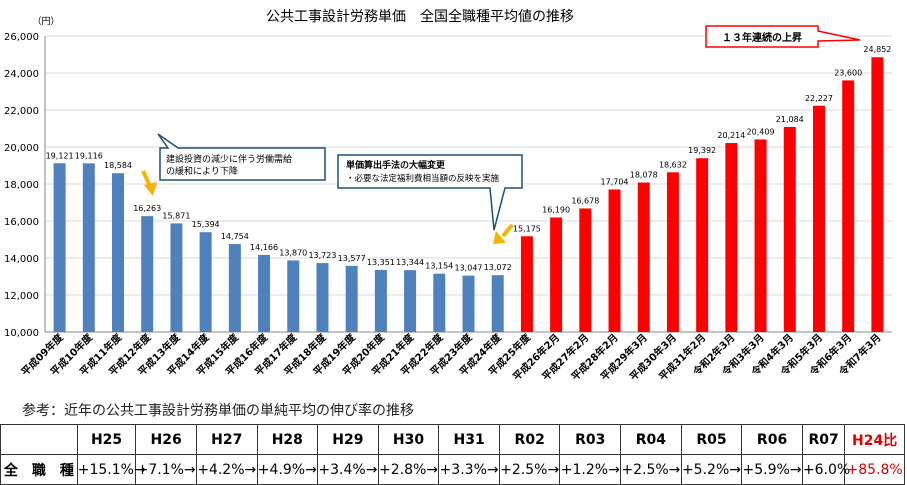  Describe the element at coordinates (218, 411) in the screenshot. I see `rate-table-caption: 参考：近年の公共工事設計労務単価の単純平均の伸び率の推移` at that location.